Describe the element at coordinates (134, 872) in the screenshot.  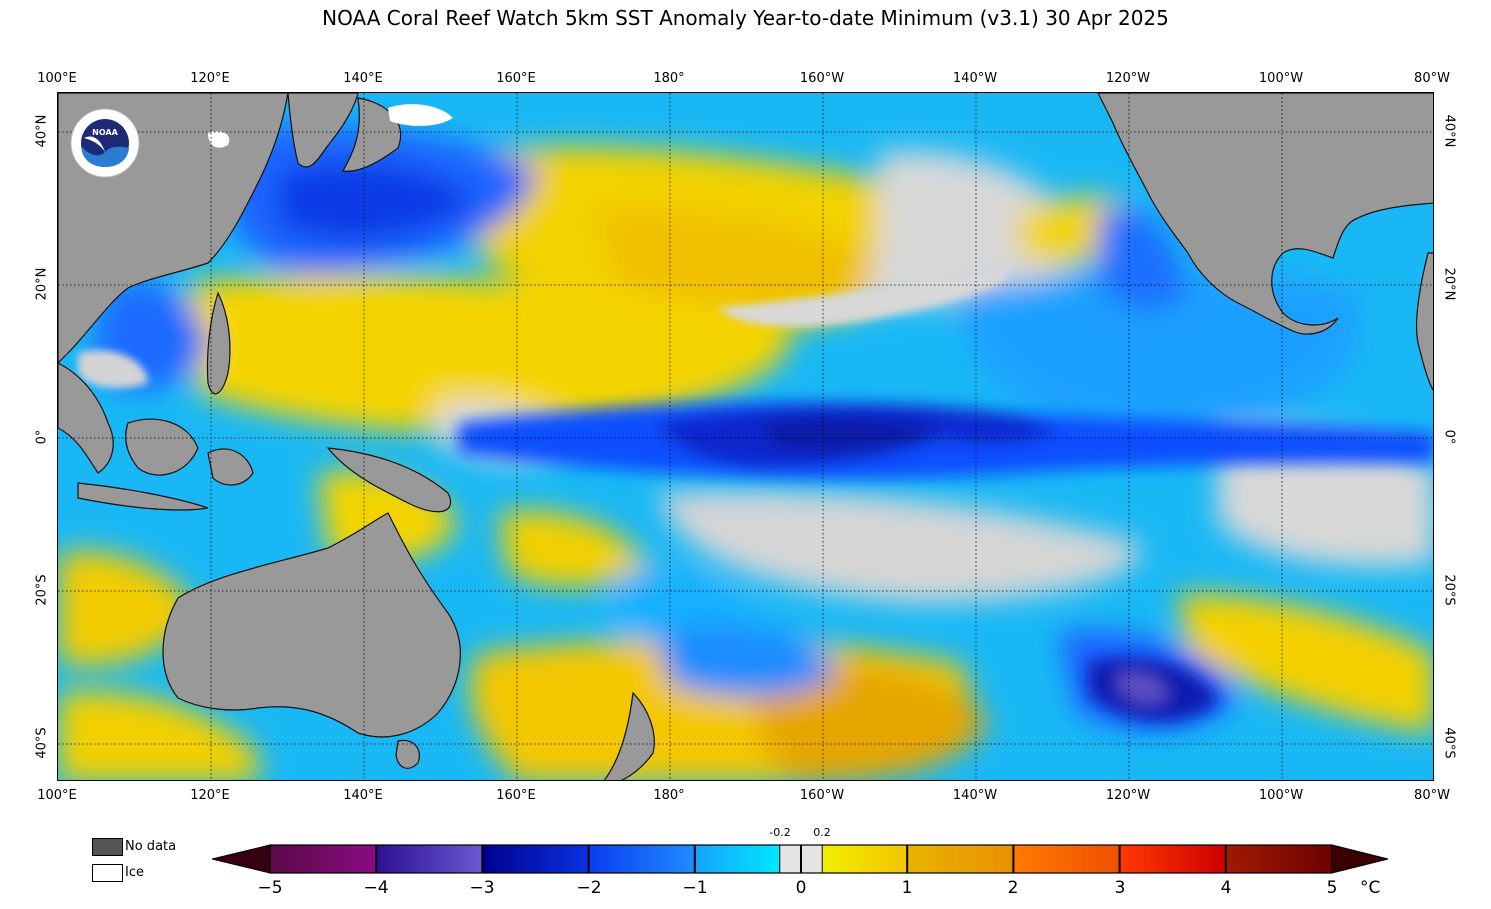
I see `ice-label: Ice` at that location.